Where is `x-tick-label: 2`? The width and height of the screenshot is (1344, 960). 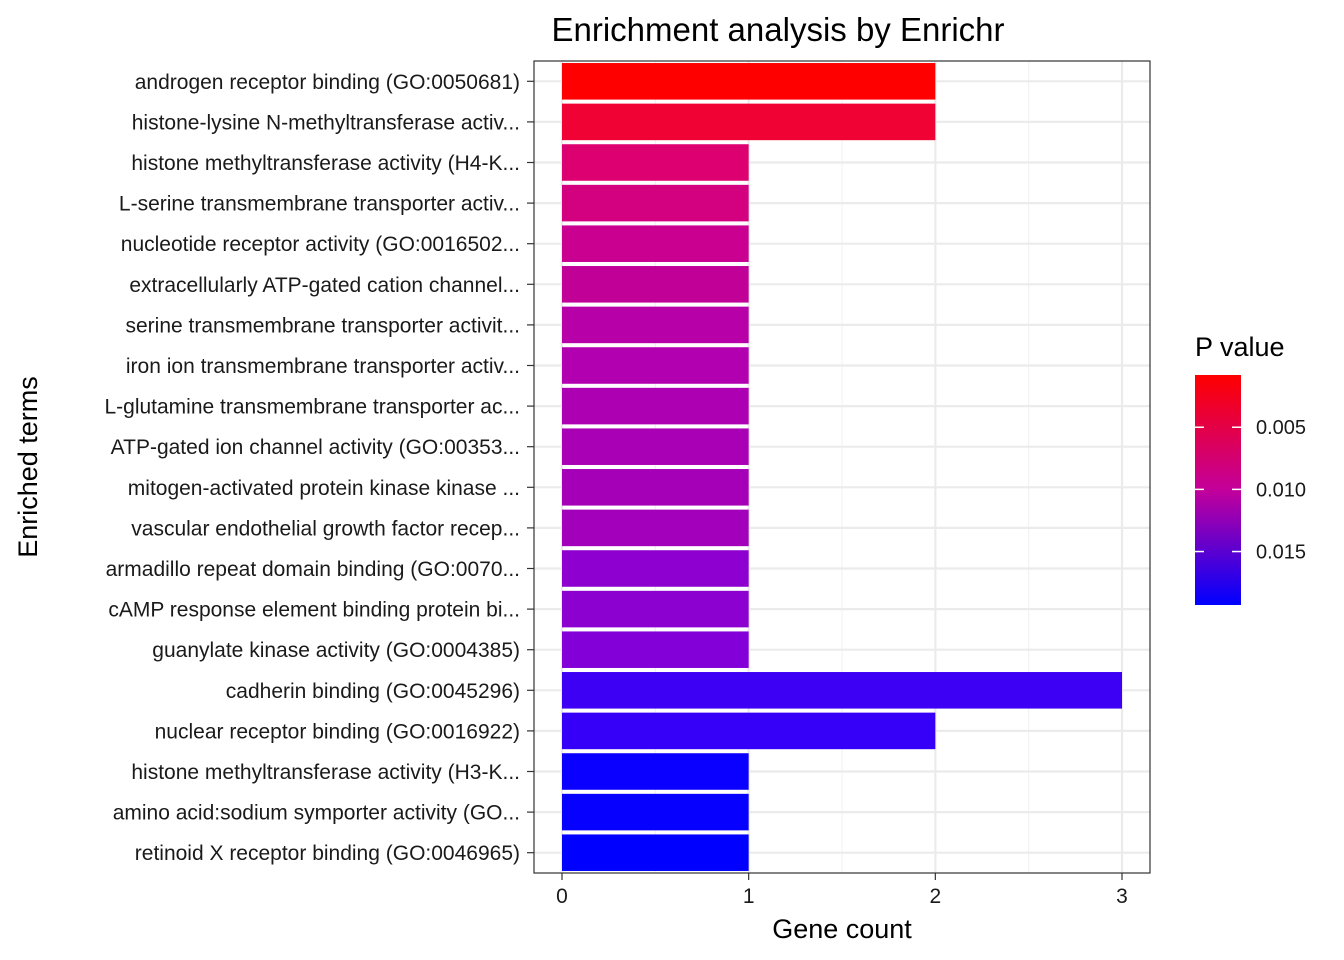 x-tick-label: 2 is located at coordinates (935, 896).